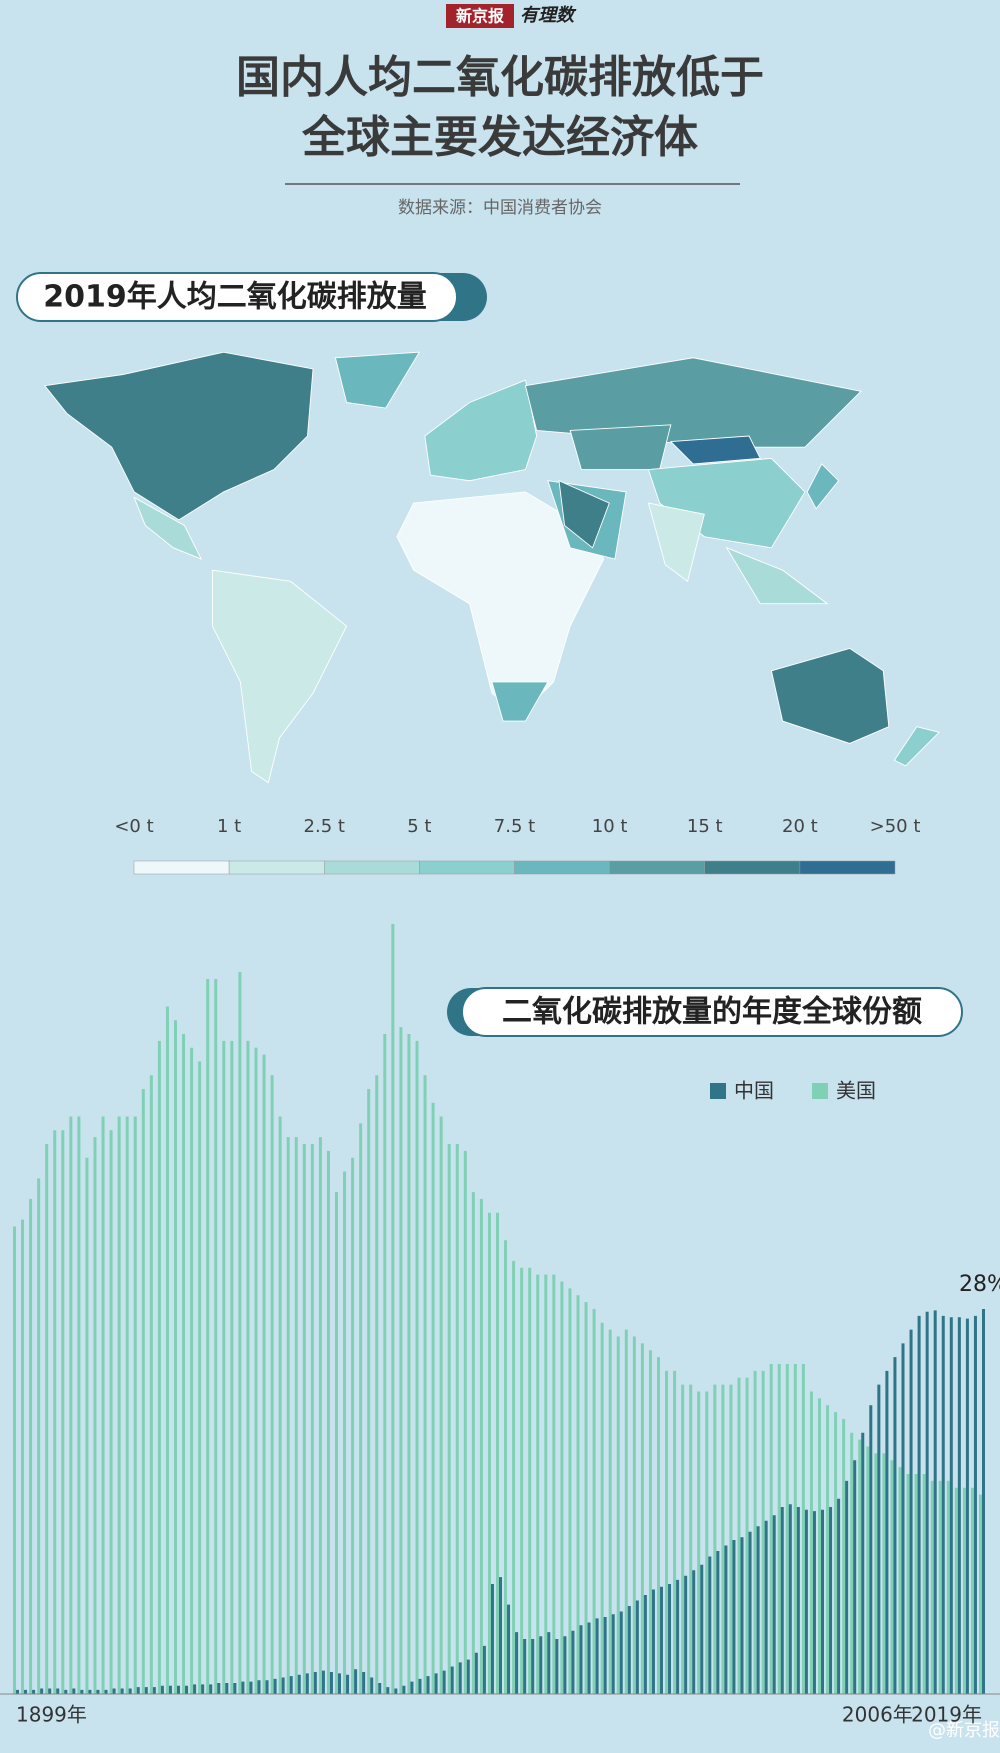  What do you see at coordinates (500, 77) in the screenshot?
I see `title-line: 国内人均二氧化碳排放低于` at bounding box center [500, 77].